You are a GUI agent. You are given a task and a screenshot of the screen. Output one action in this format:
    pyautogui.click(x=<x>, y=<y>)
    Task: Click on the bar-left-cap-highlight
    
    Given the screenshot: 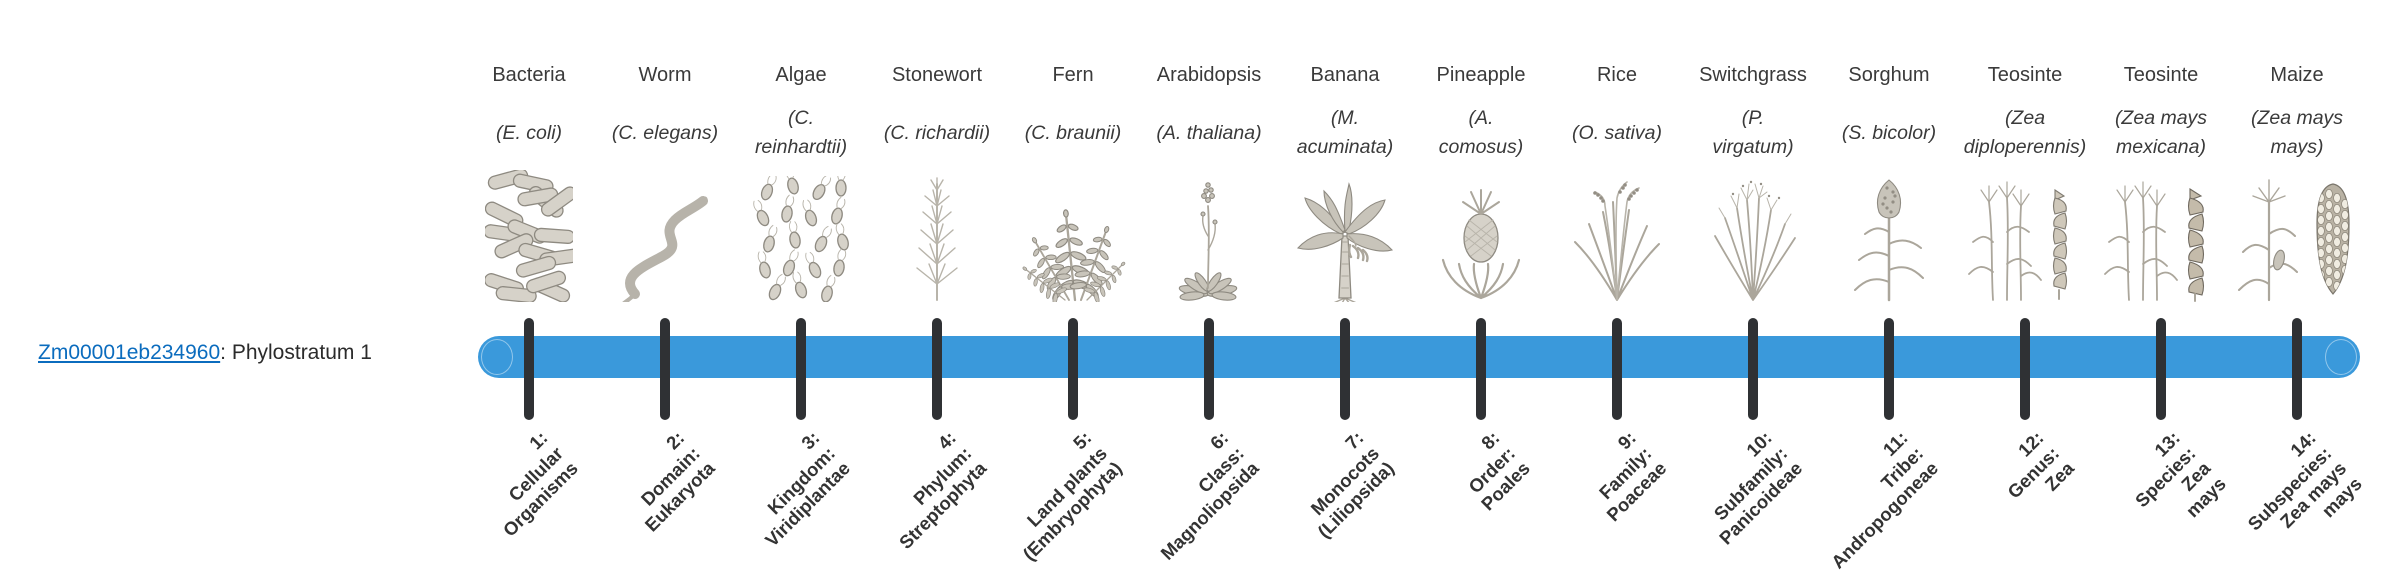 What is the action you would take?
    pyautogui.click(x=497, y=357)
    